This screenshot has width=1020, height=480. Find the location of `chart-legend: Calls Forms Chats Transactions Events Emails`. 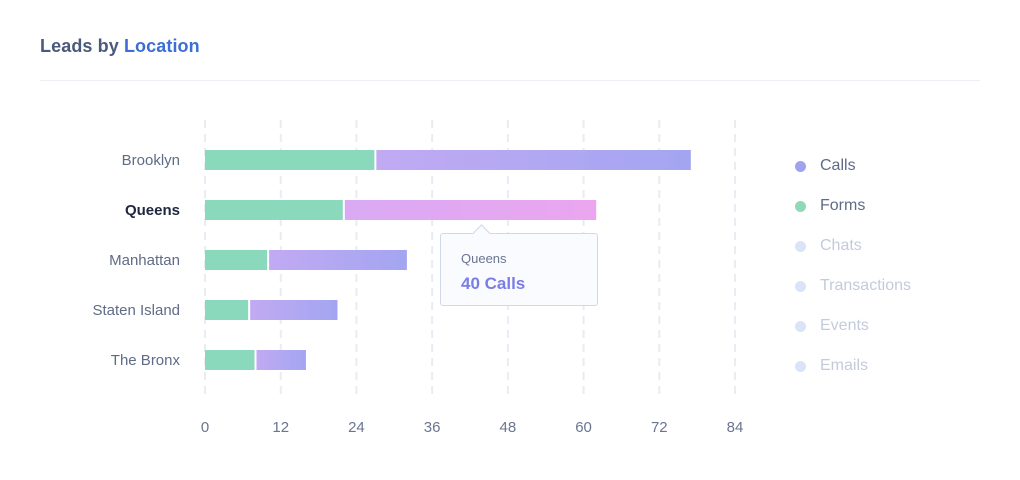

chart-legend: Calls Forms Chats Transactions Events Emails is located at coordinates (853, 266).